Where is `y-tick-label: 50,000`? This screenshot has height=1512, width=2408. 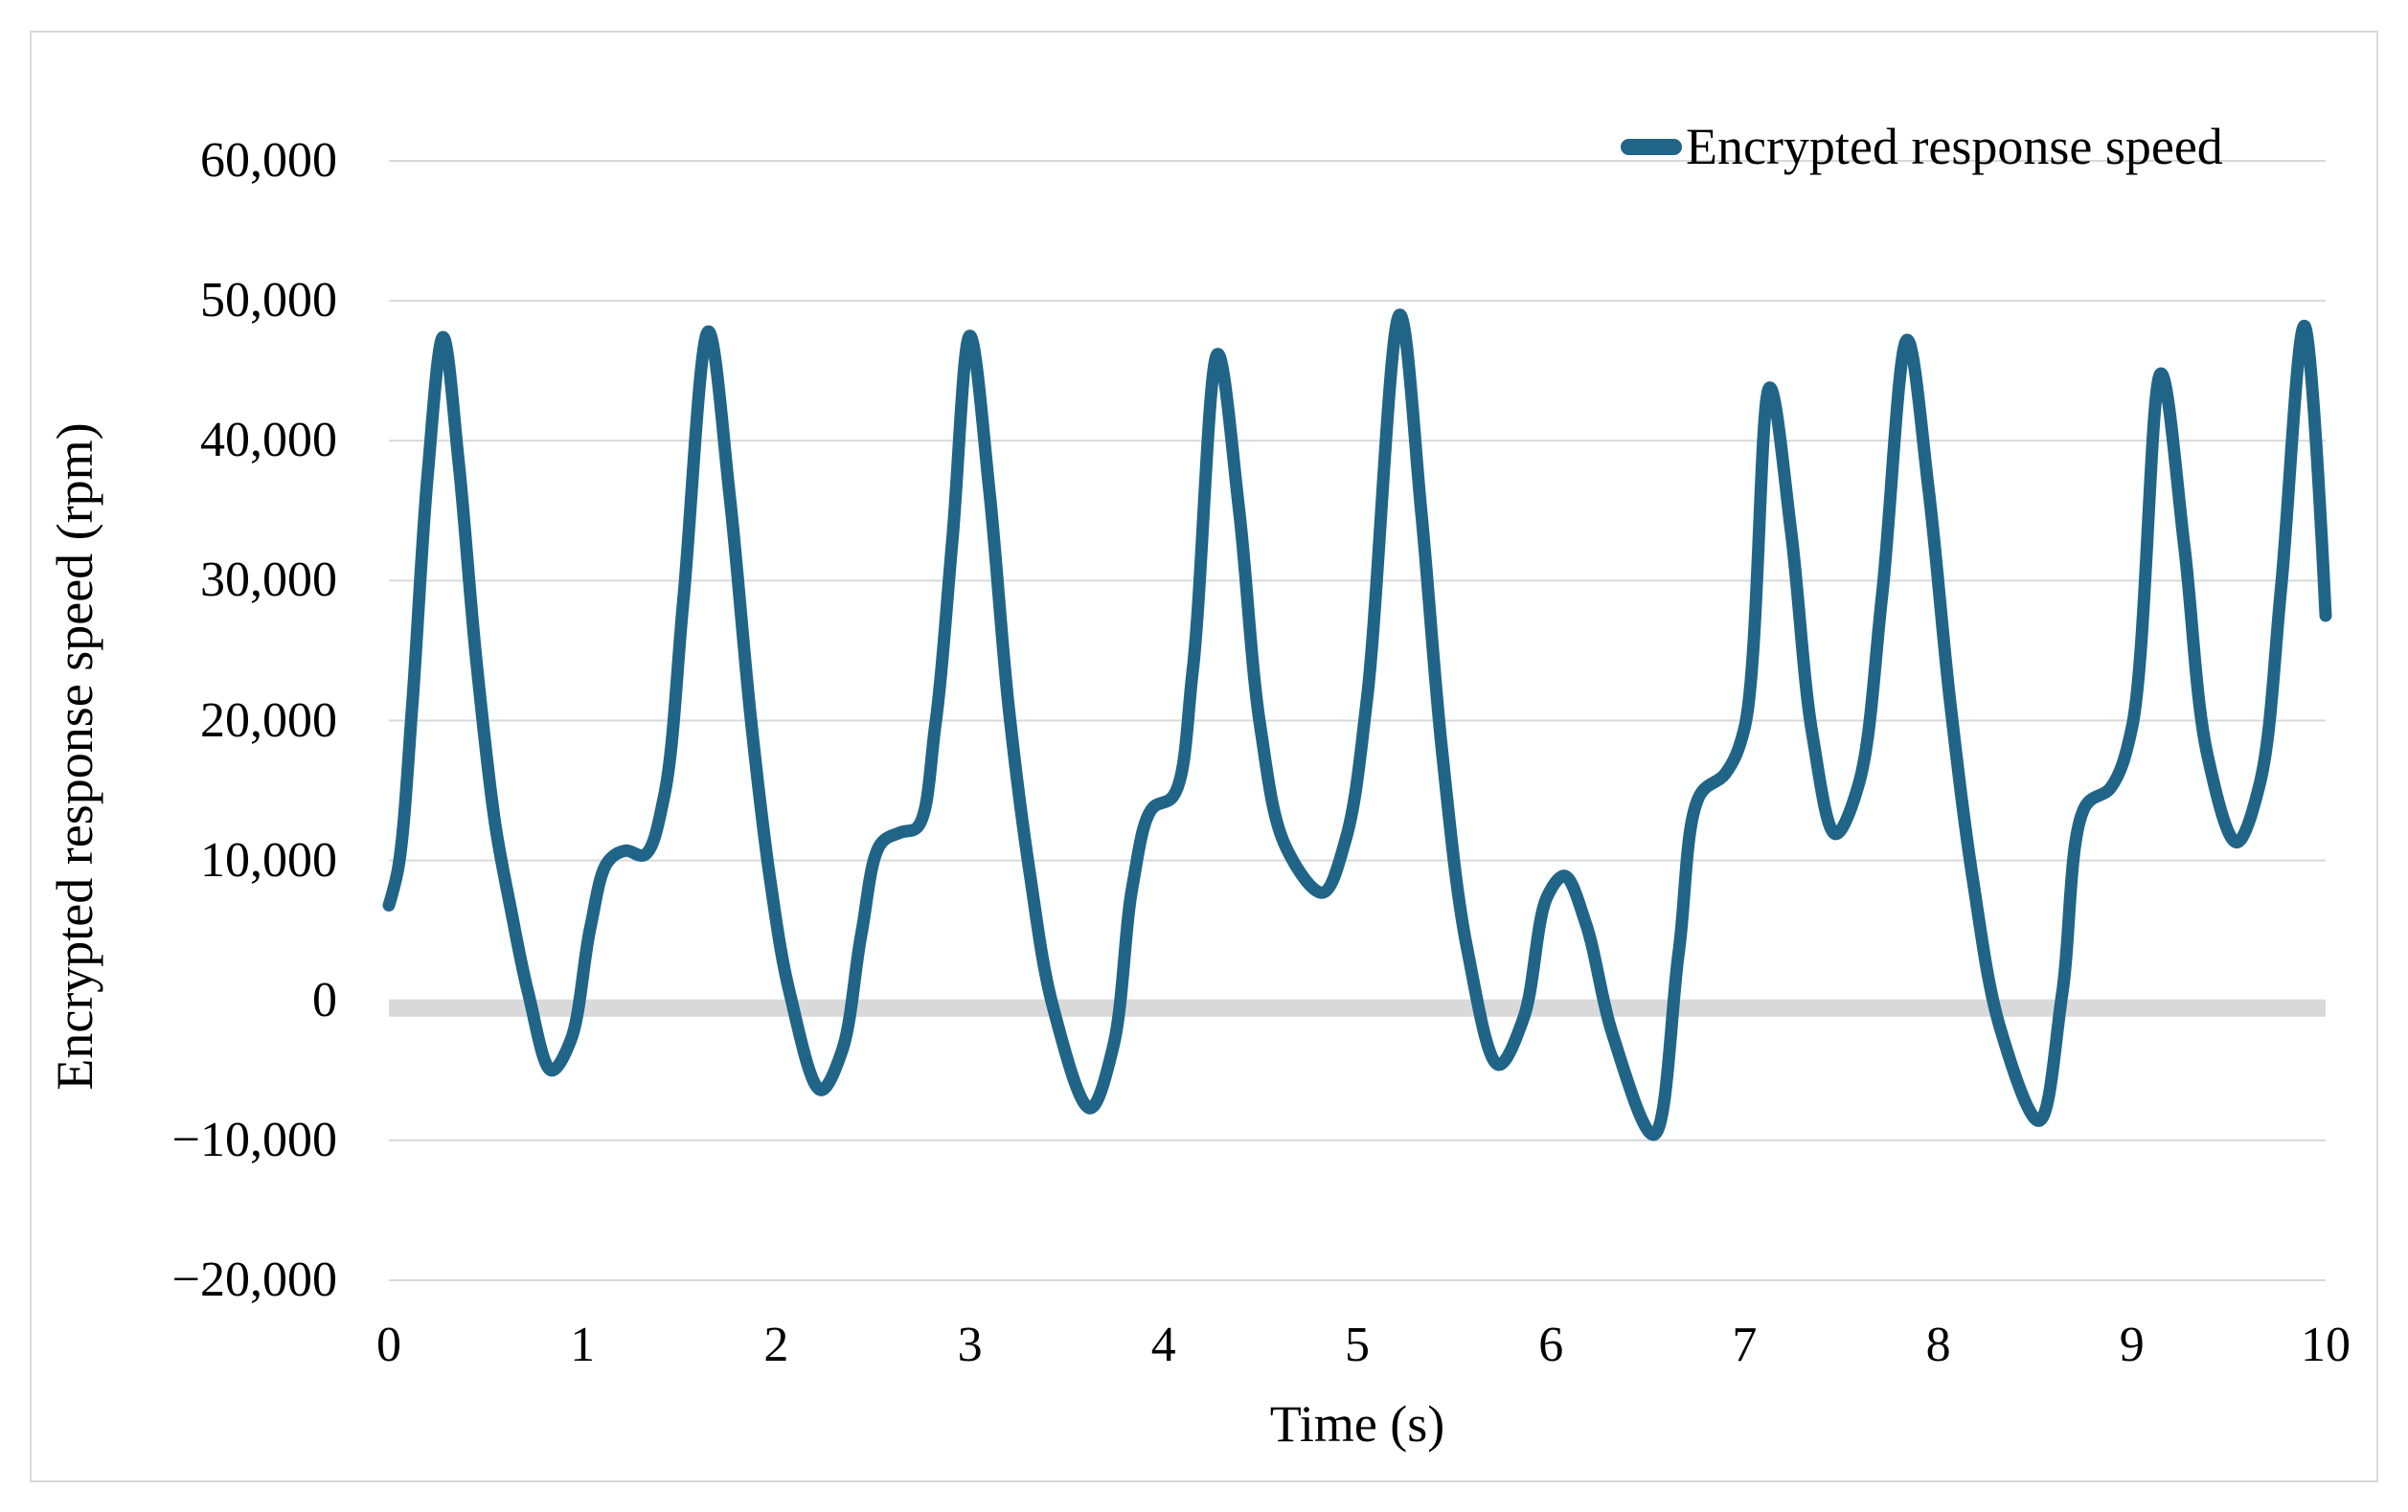
y-tick-label: 50,000 is located at coordinates (268, 300).